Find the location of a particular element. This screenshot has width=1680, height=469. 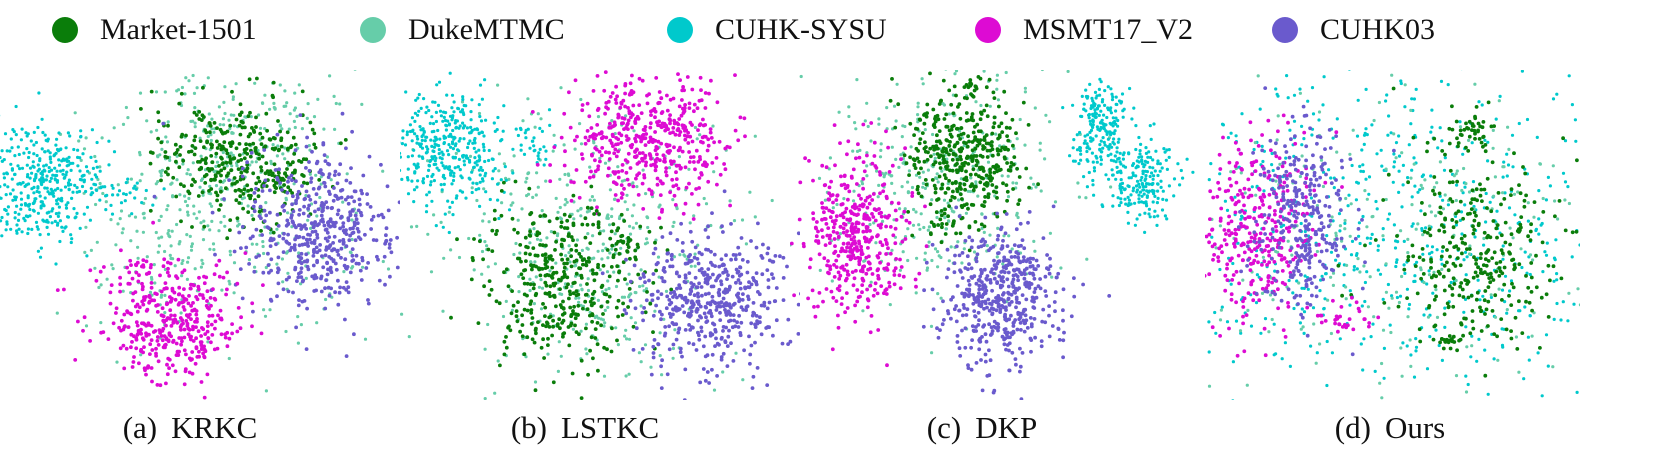

legend-item-cuhksysu: CUHK-SYSU is located at coordinates (777, 30).